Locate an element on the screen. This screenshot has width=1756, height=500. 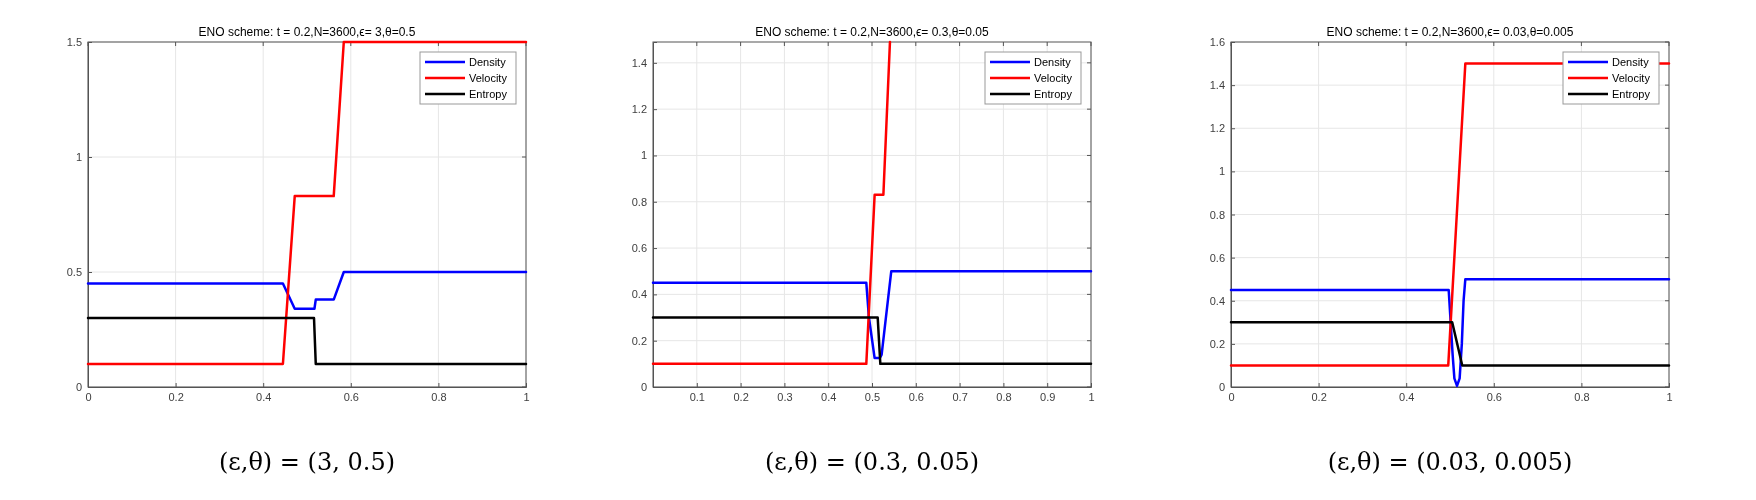
text: (ε,θ) = (3, 0.5) is located at coordinates (307, 462).